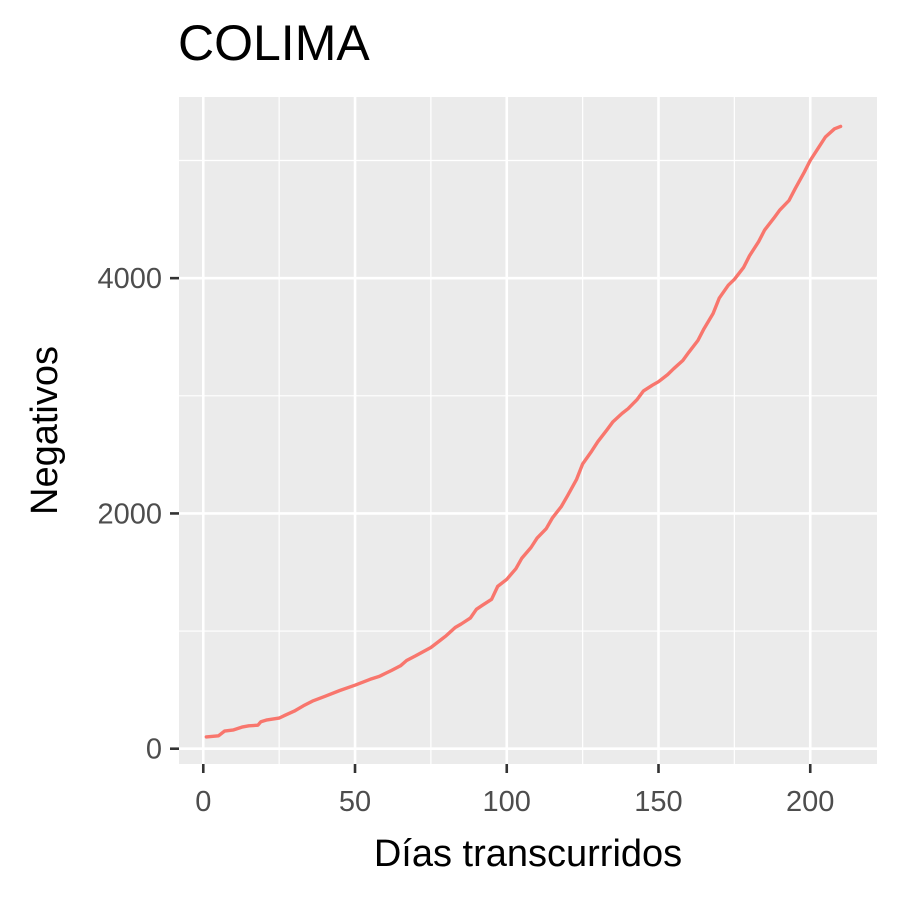  I want to click on x-axis: 0 50 100 150 200, so click(514, 791).